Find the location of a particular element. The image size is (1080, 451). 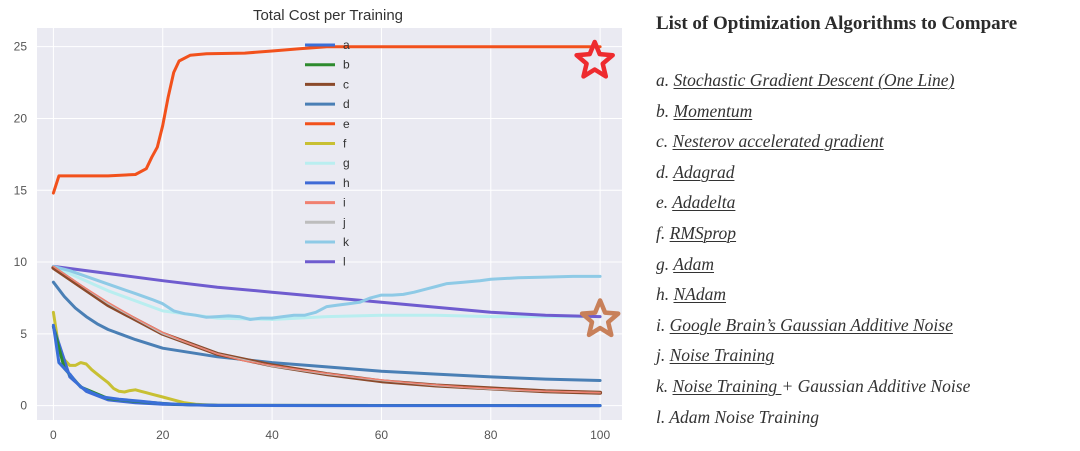

algorithm-item: e. Adadelta is located at coordinates (866, 202).